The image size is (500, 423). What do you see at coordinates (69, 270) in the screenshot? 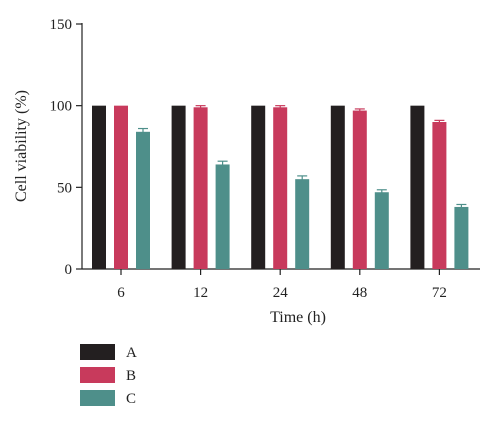
I see `y-tick-label: 0` at bounding box center [69, 270].